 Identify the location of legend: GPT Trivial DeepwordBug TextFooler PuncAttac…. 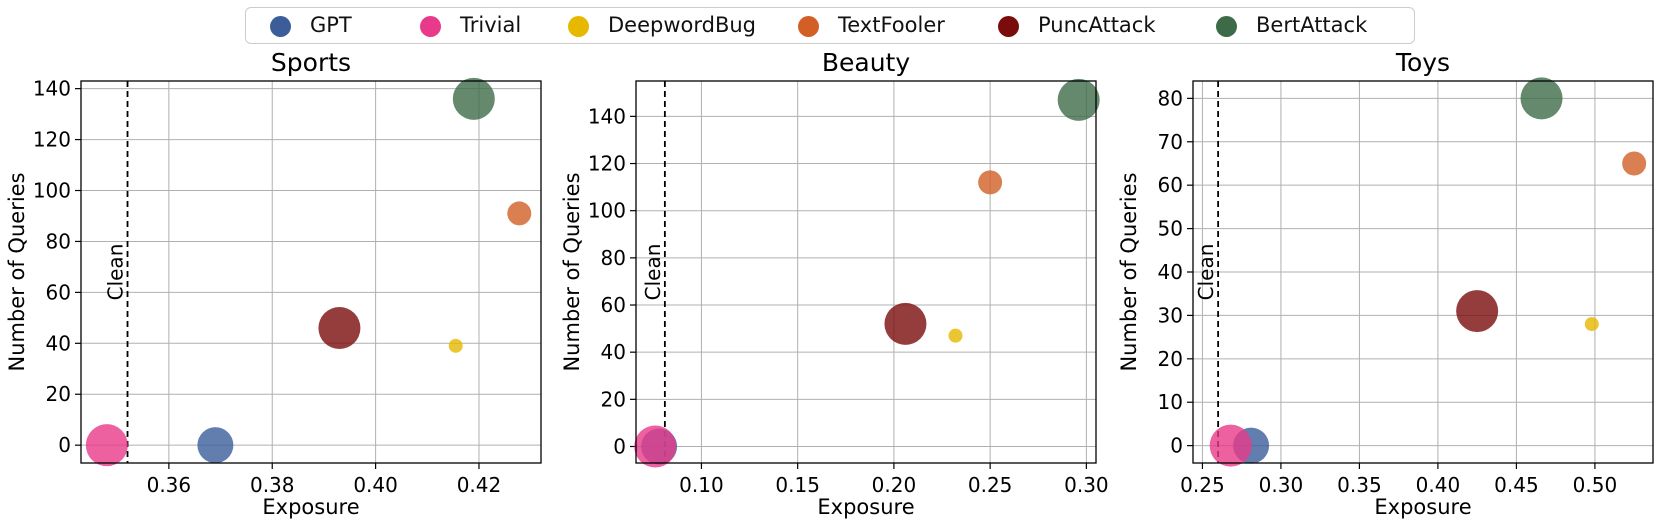
(830, 25).